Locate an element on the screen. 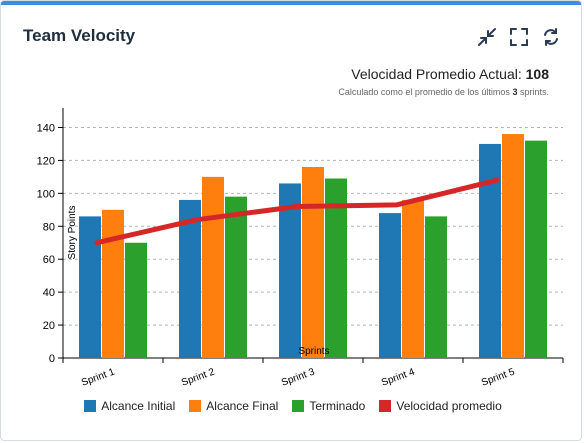 This screenshot has height=443, width=584. y-tick-label: 0 is located at coordinates (52, 359).